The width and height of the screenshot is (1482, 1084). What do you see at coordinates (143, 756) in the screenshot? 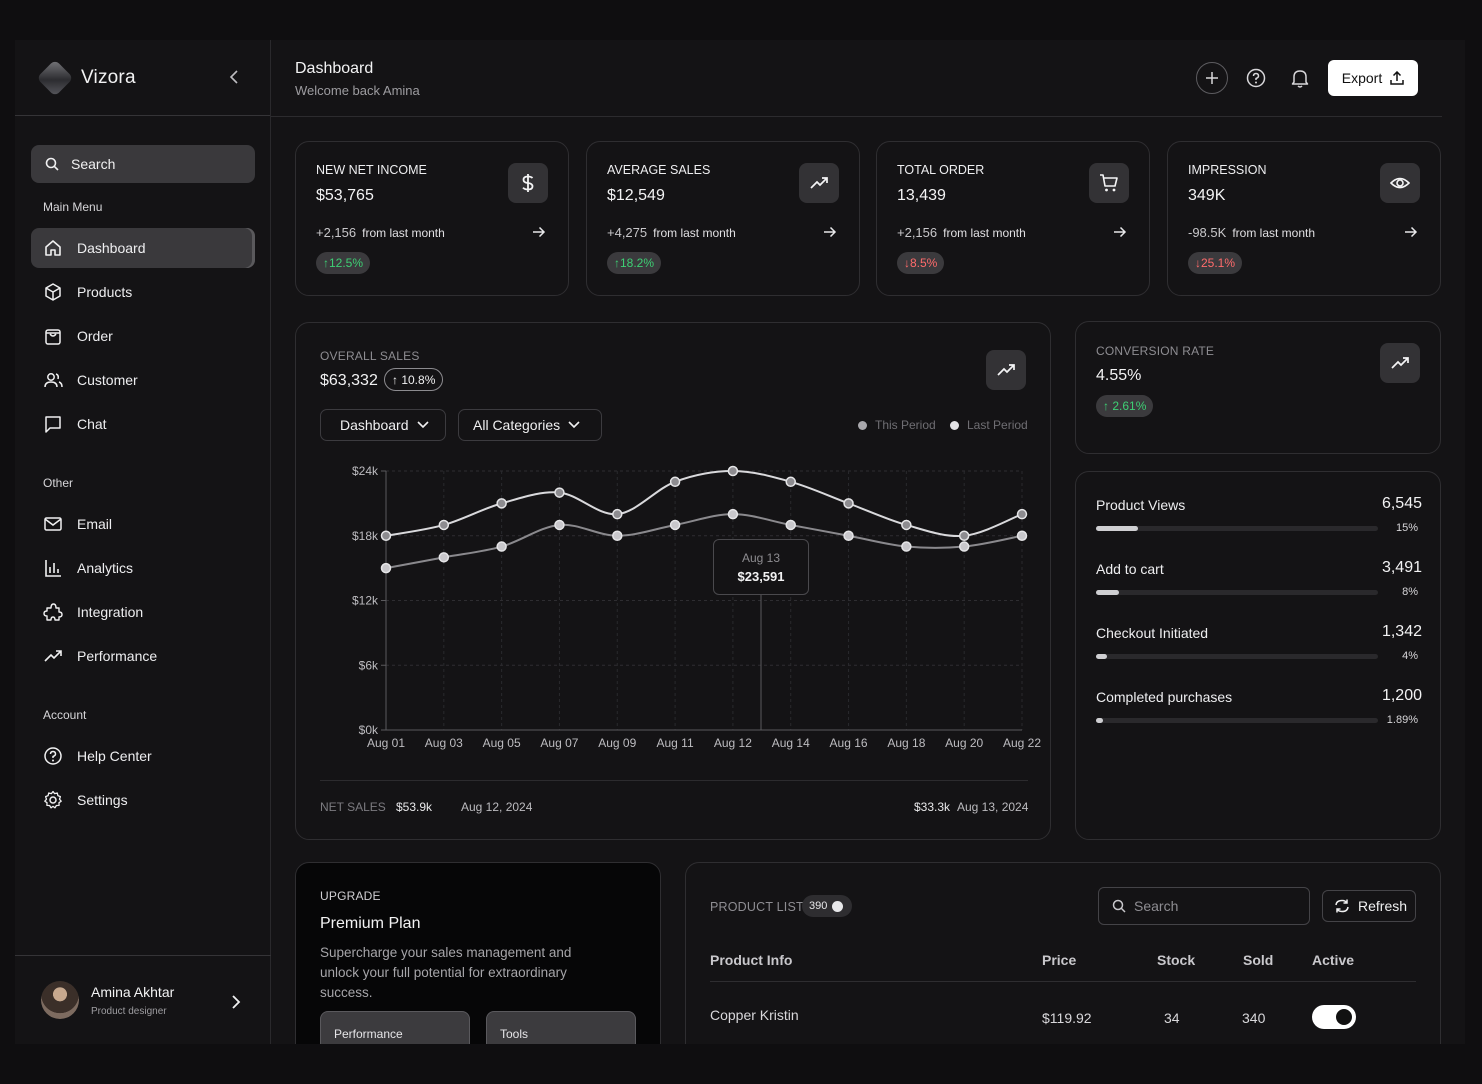
I see `sidebar-item-help-center: Help Center` at bounding box center [143, 756].